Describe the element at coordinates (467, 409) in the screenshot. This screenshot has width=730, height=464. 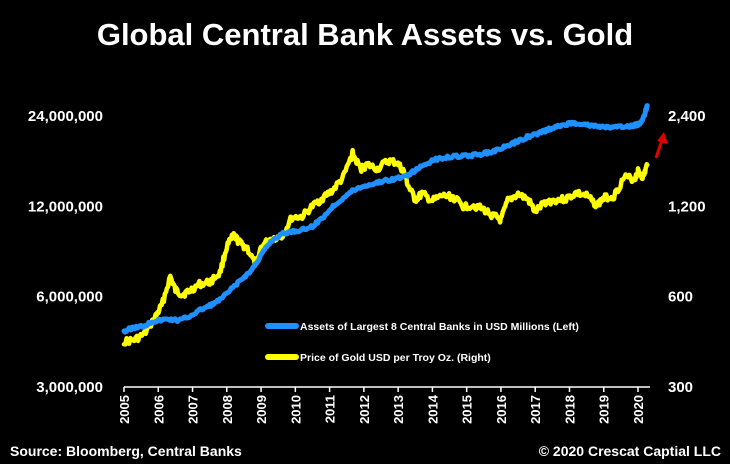
I see `x-tick-label: 2015` at that location.